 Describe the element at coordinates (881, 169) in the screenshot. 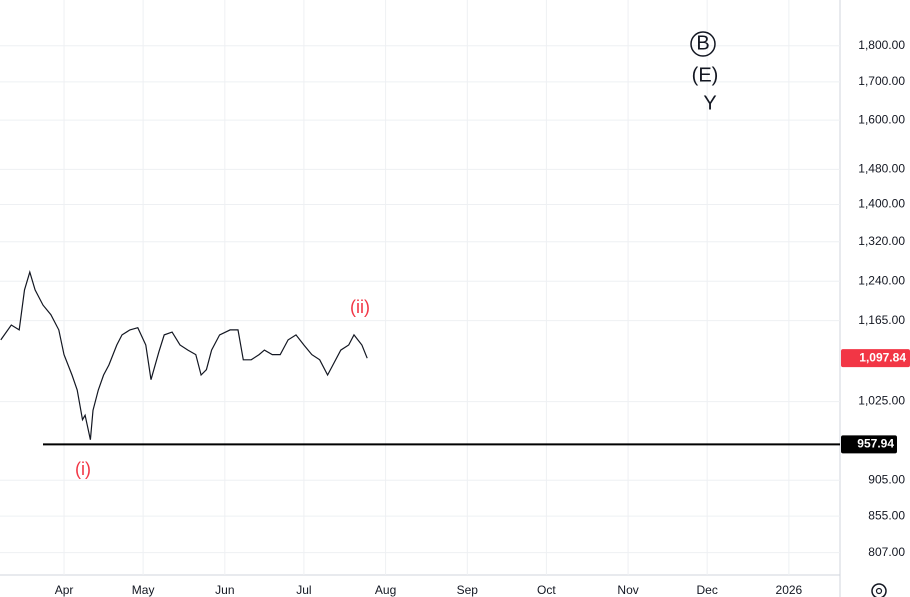

I see `y-tick-label: 1,480.00` at that location.